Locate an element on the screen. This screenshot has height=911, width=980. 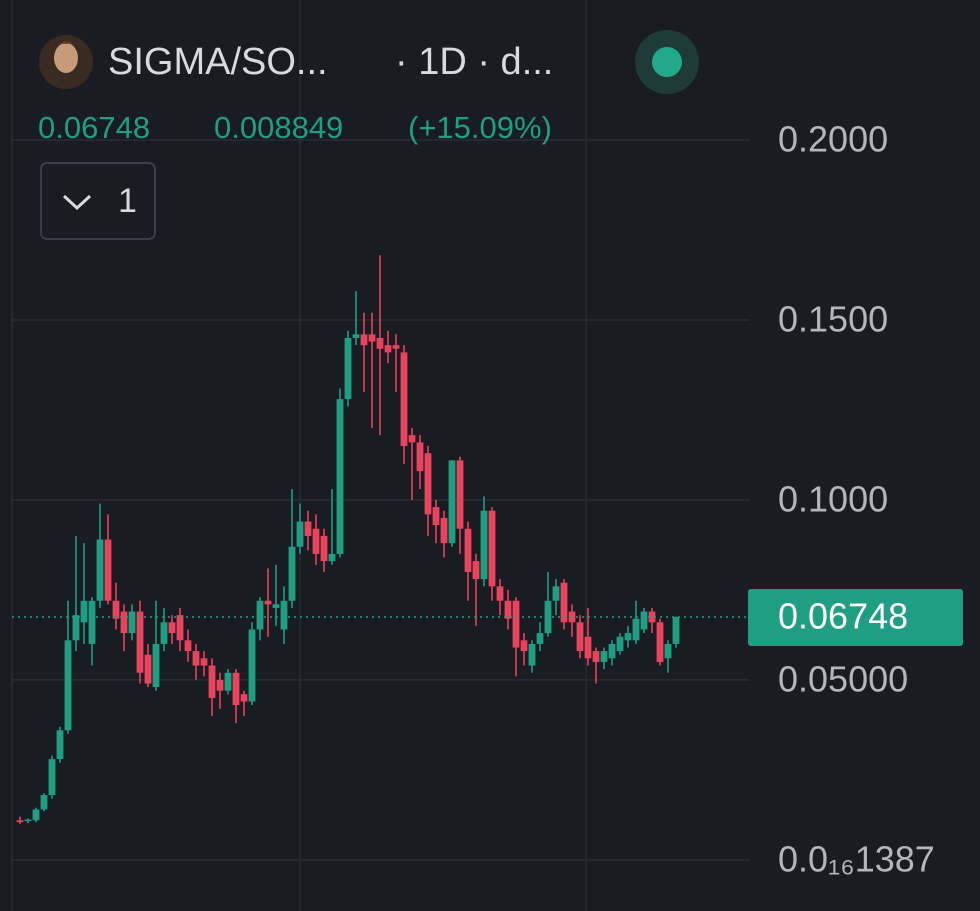
last-price-box is located at coordinates (855, 618).